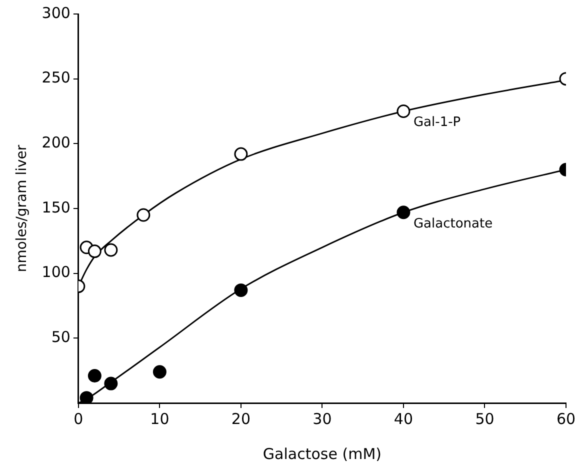 This screenshot has width=582, height=474. Describe the element at coordinates (453, 224) in the screenshot. I see `series-label: Galactonate` at that location.